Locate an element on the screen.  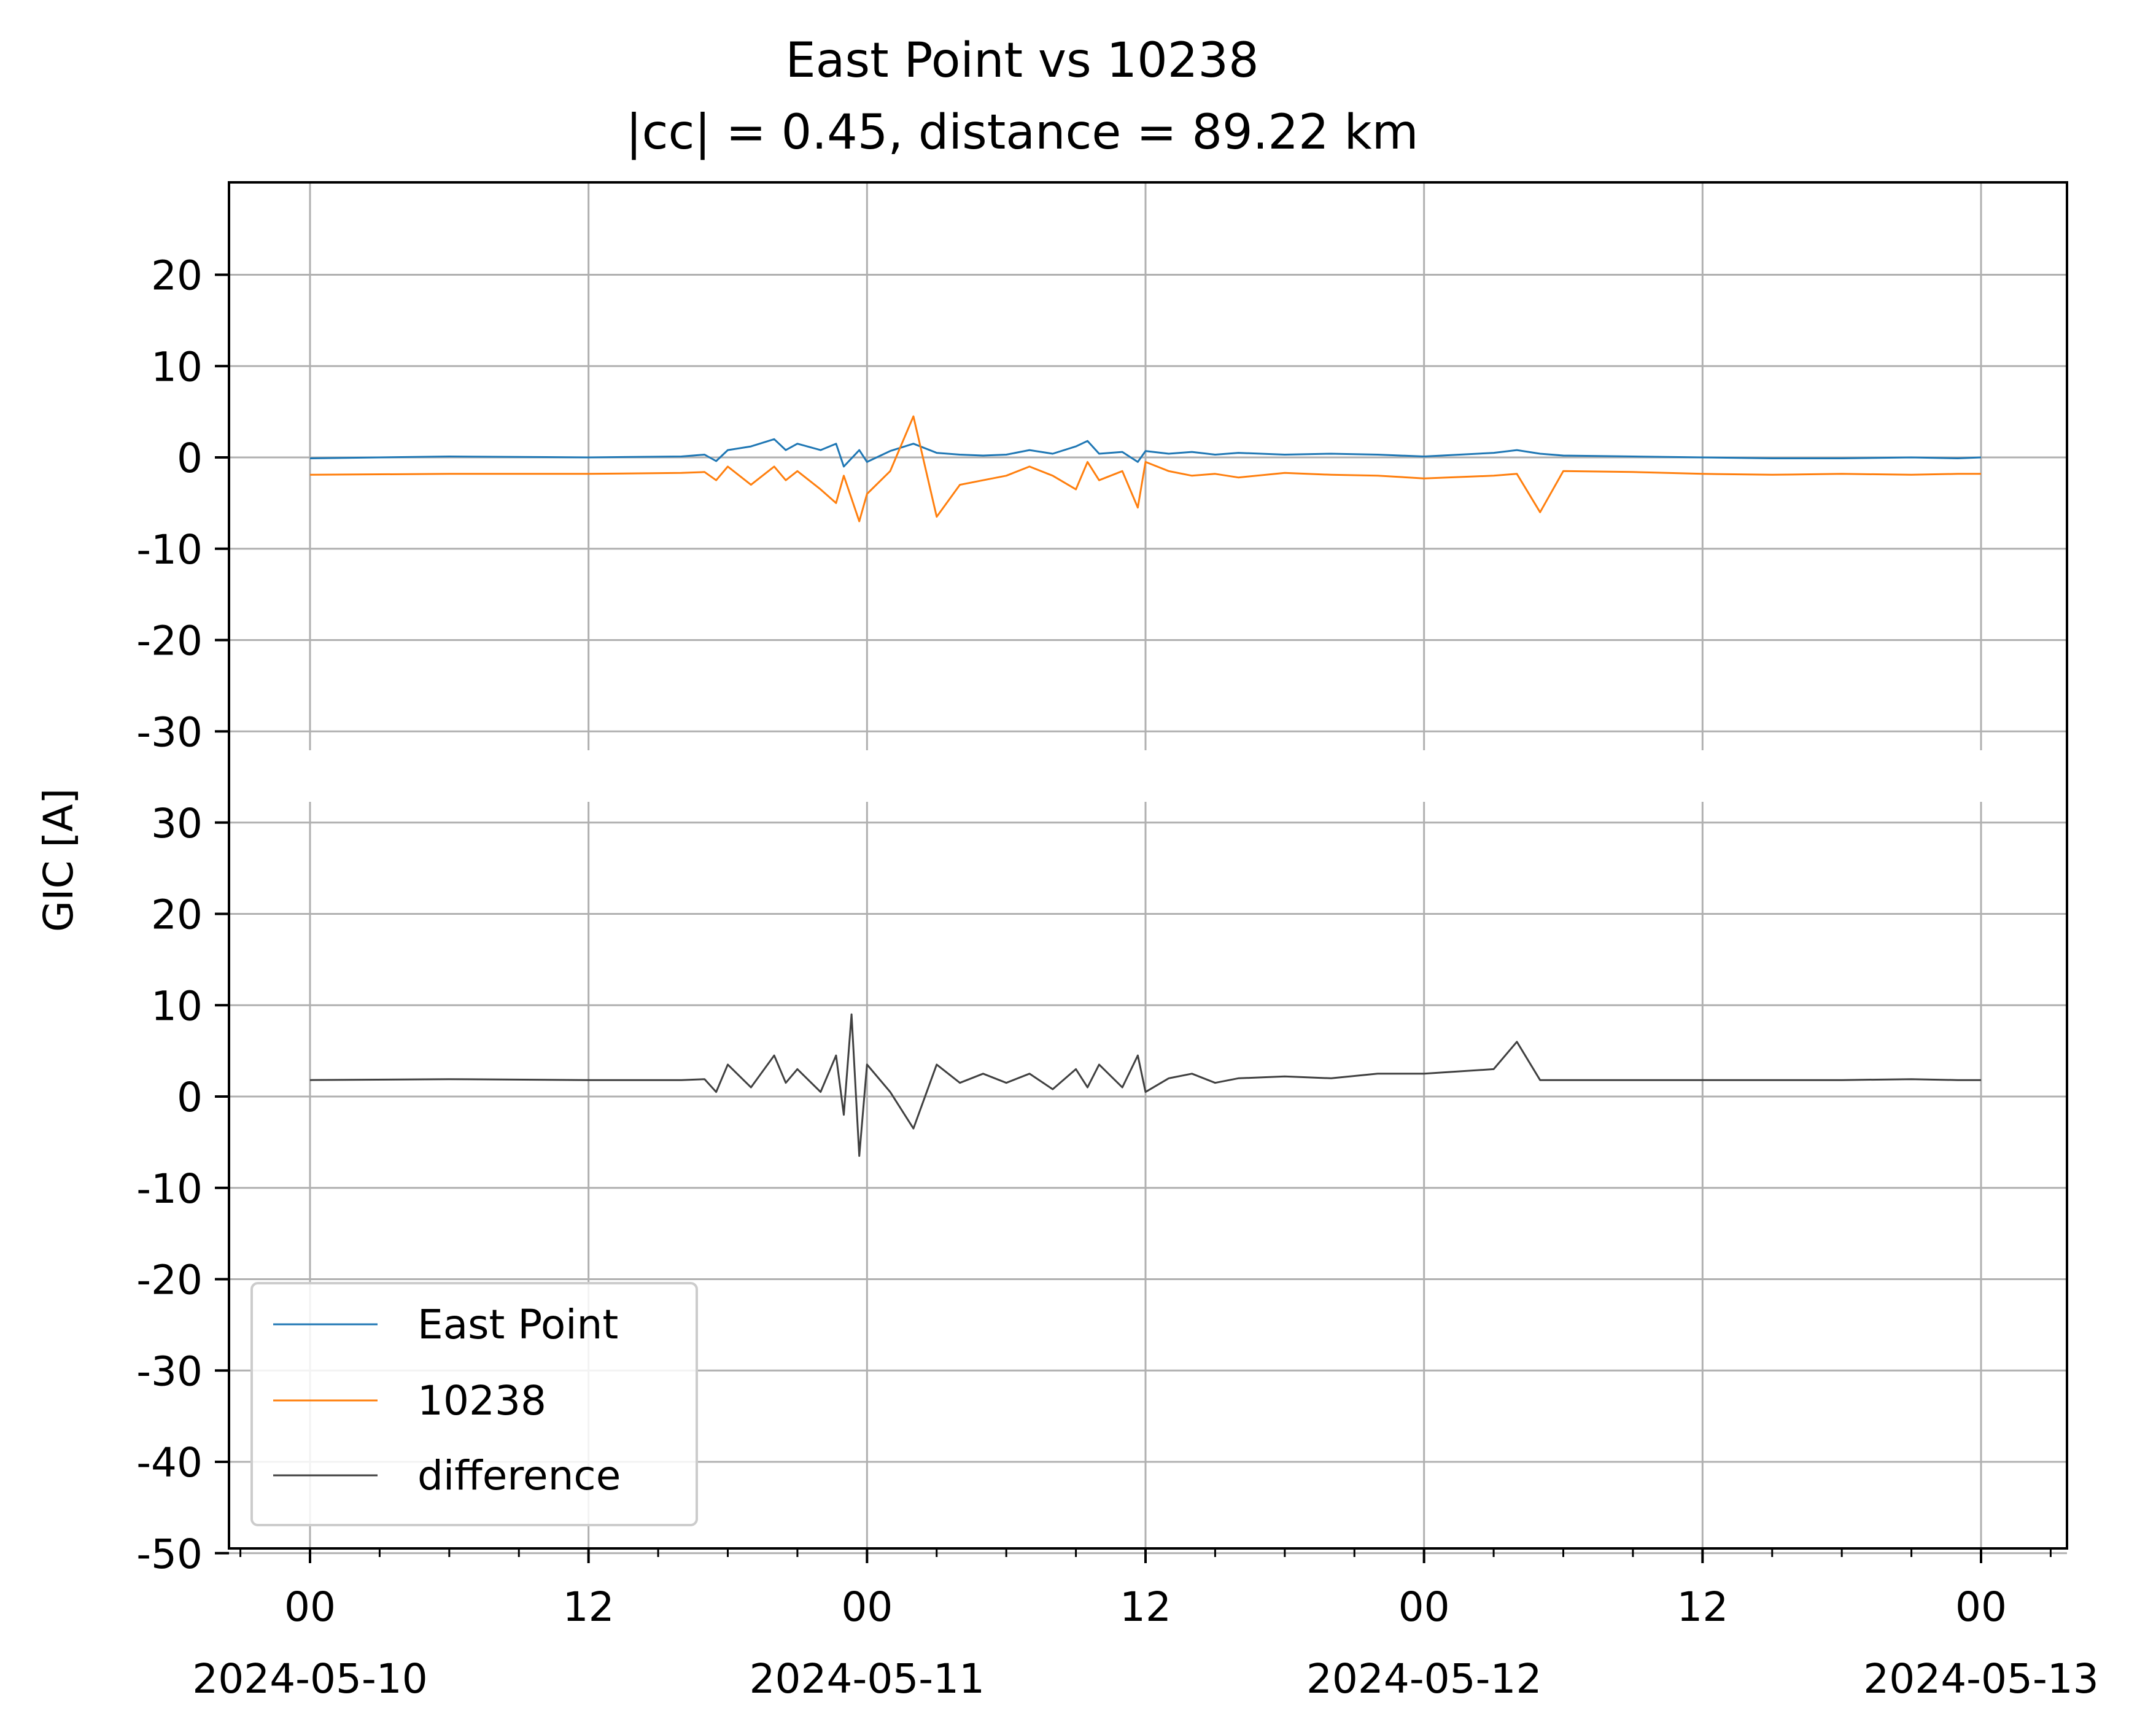
x-tick-date-label: 2024-05-11 is located at coordinates (867, 1679).